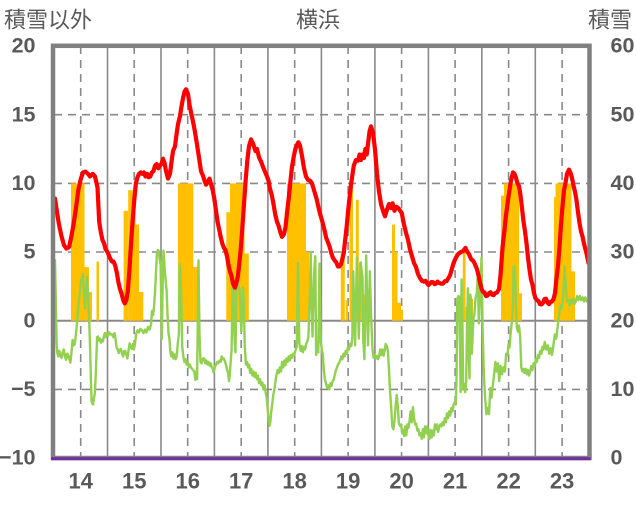 The height and width of the screenshot is (506, 636). I want to click on svg-text: 18, so click(294, 480).